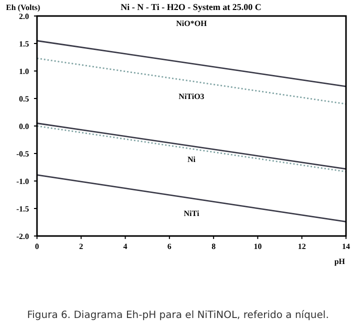  Describe the element at coordinates (24, 126) in the screenshot. I see `y-tick-label: 0.0` at that location.